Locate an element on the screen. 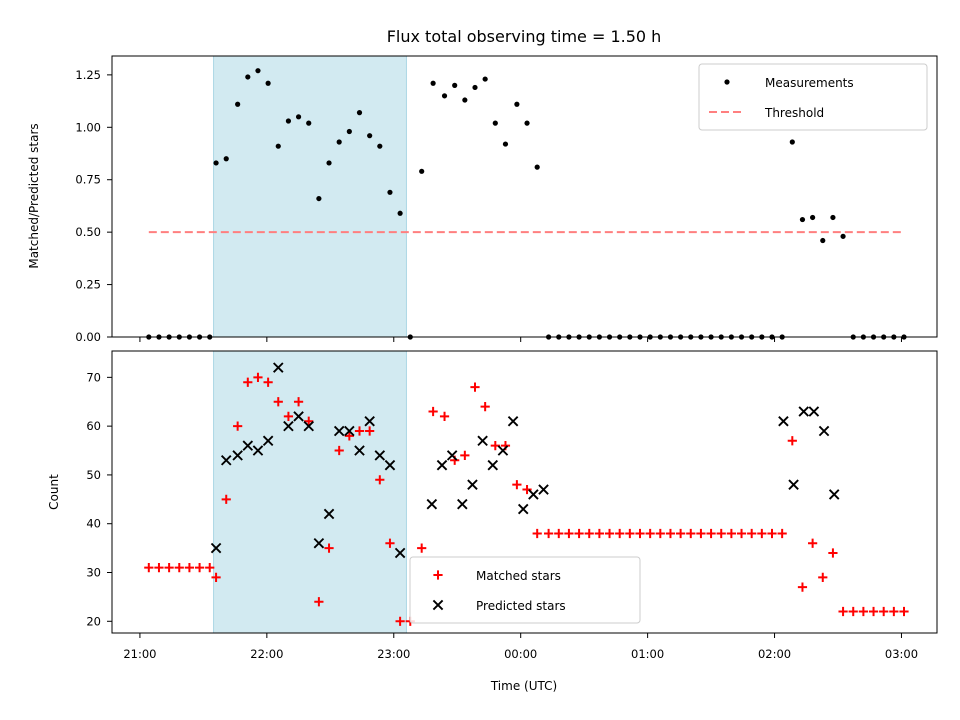  legend-box is located at coordinates (813, 97).